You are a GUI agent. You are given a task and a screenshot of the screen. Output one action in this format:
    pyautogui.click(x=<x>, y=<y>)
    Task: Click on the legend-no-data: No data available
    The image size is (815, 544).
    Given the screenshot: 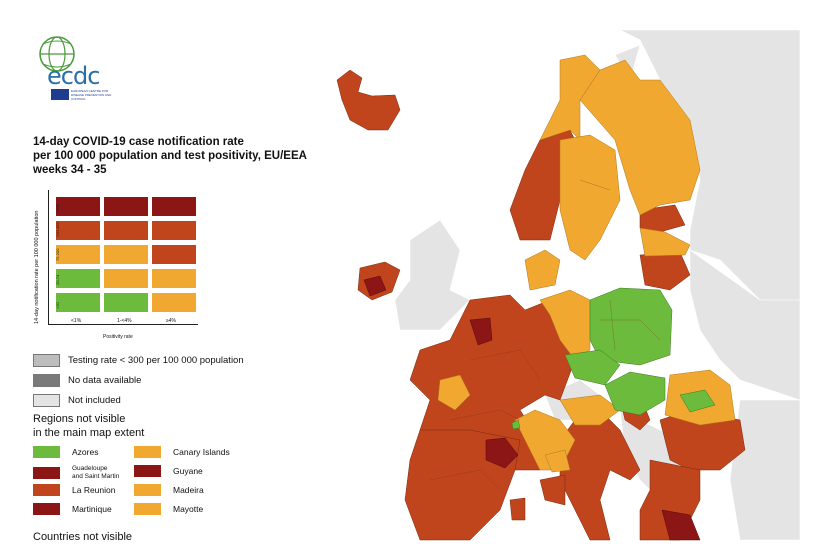 What is the action you would take?
    pyautogui.click(x=87, y=380)
    